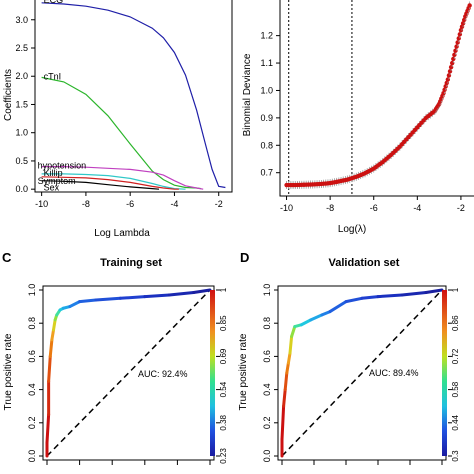 This screenshot has height=474, width=474. Describe the element at coordinates (455, 323) in the screenshot. I see `panel-d-colorbar-label: 0.86` at that location.